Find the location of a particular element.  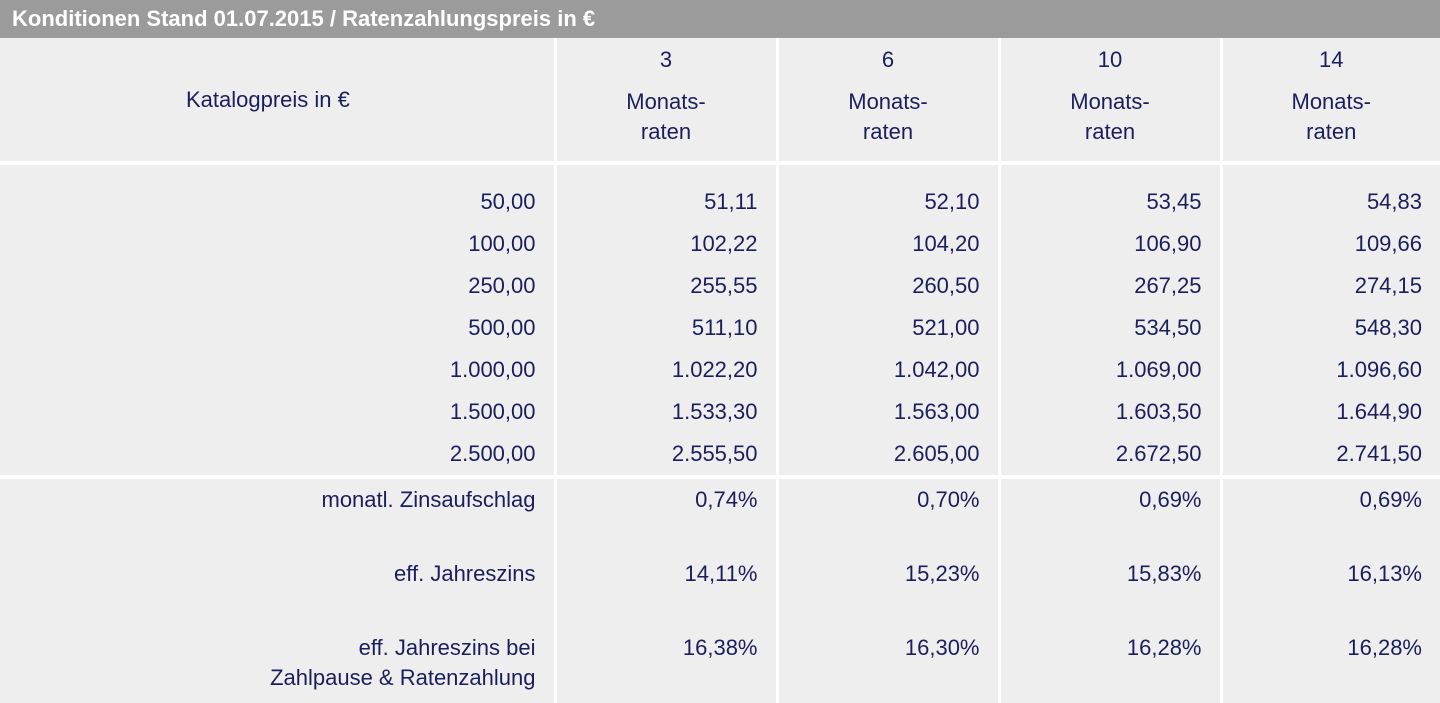

months-count: 6 is located at coordinates (888, 56).